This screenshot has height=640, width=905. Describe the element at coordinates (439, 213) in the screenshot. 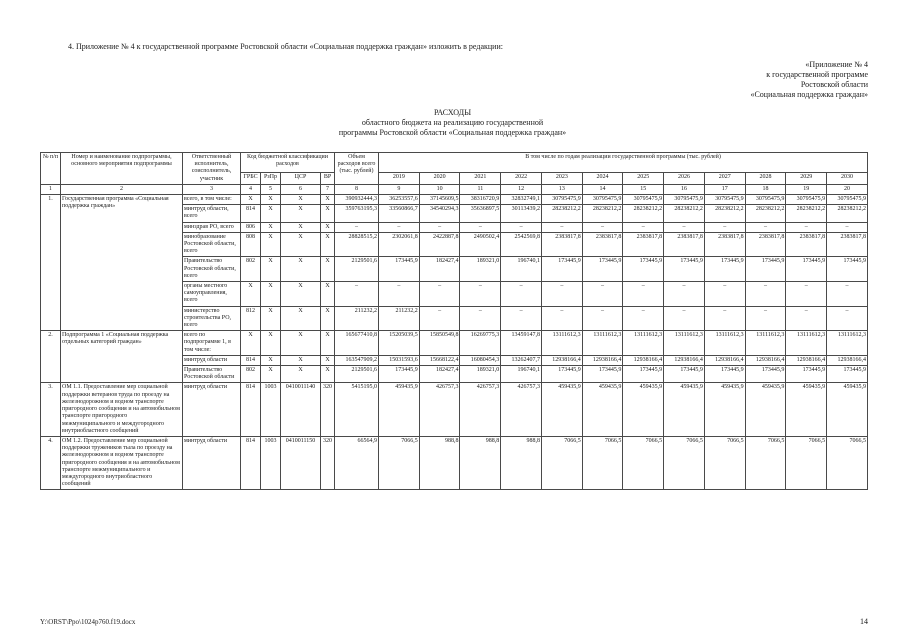

I see `year-value-cell: 34540294,3` at that location.